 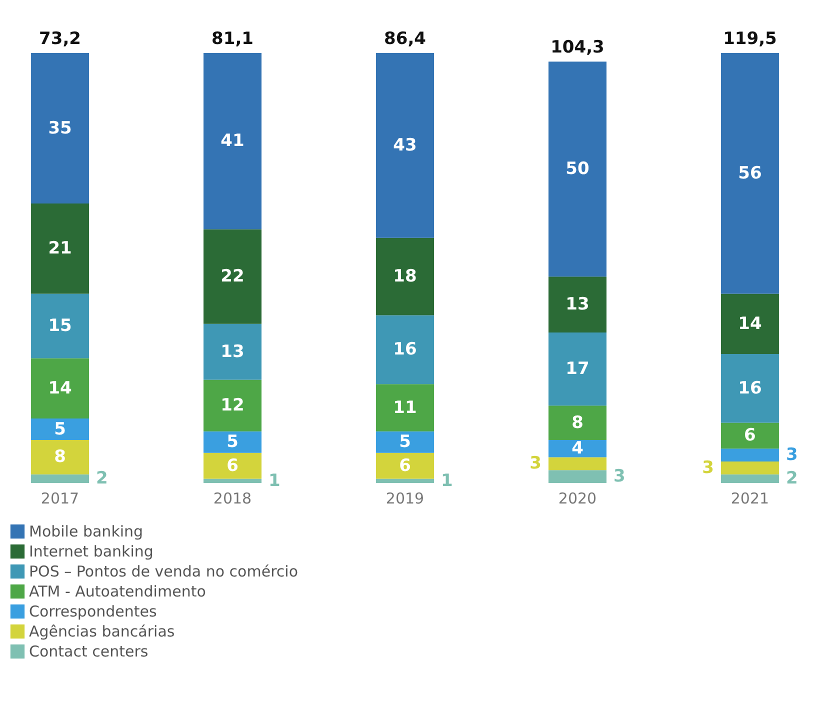 I want to click on data-label: 35, so click(x=60, y=128).